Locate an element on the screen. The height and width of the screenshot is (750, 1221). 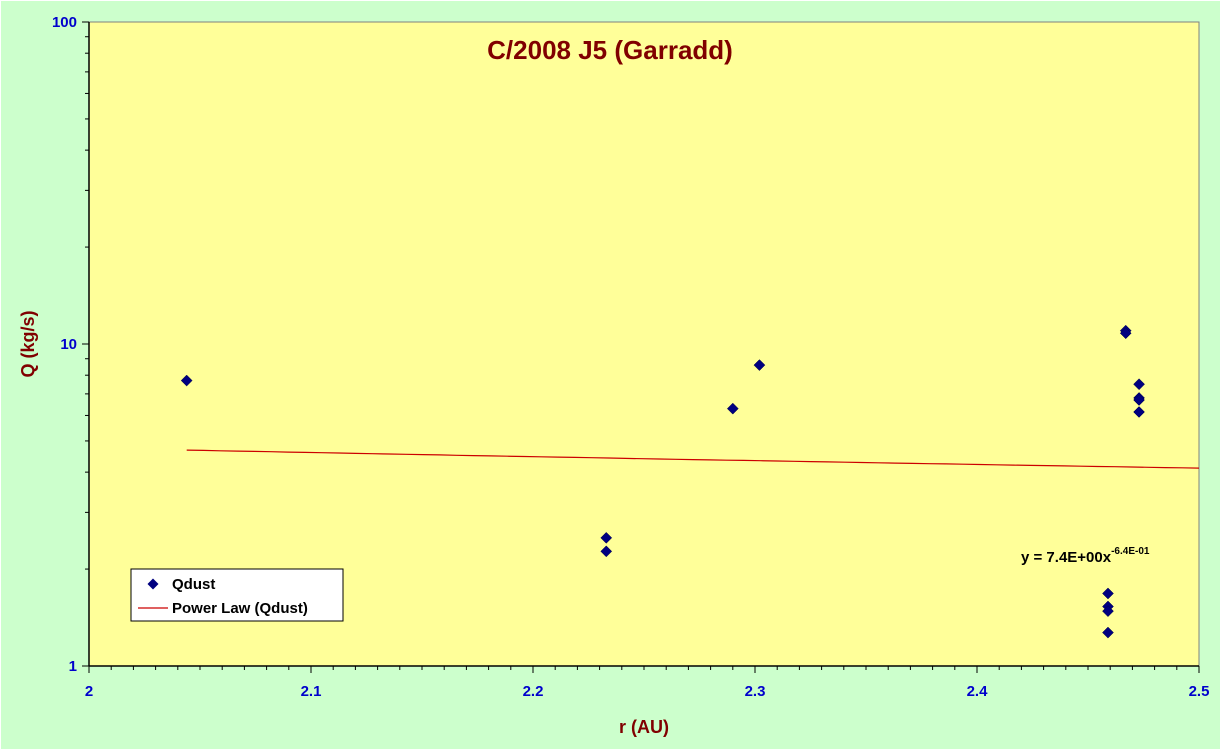
x-tick-labels: 2 2.1 2.2 2.3 2.4 2.5 is located at coordinates (647, 691).